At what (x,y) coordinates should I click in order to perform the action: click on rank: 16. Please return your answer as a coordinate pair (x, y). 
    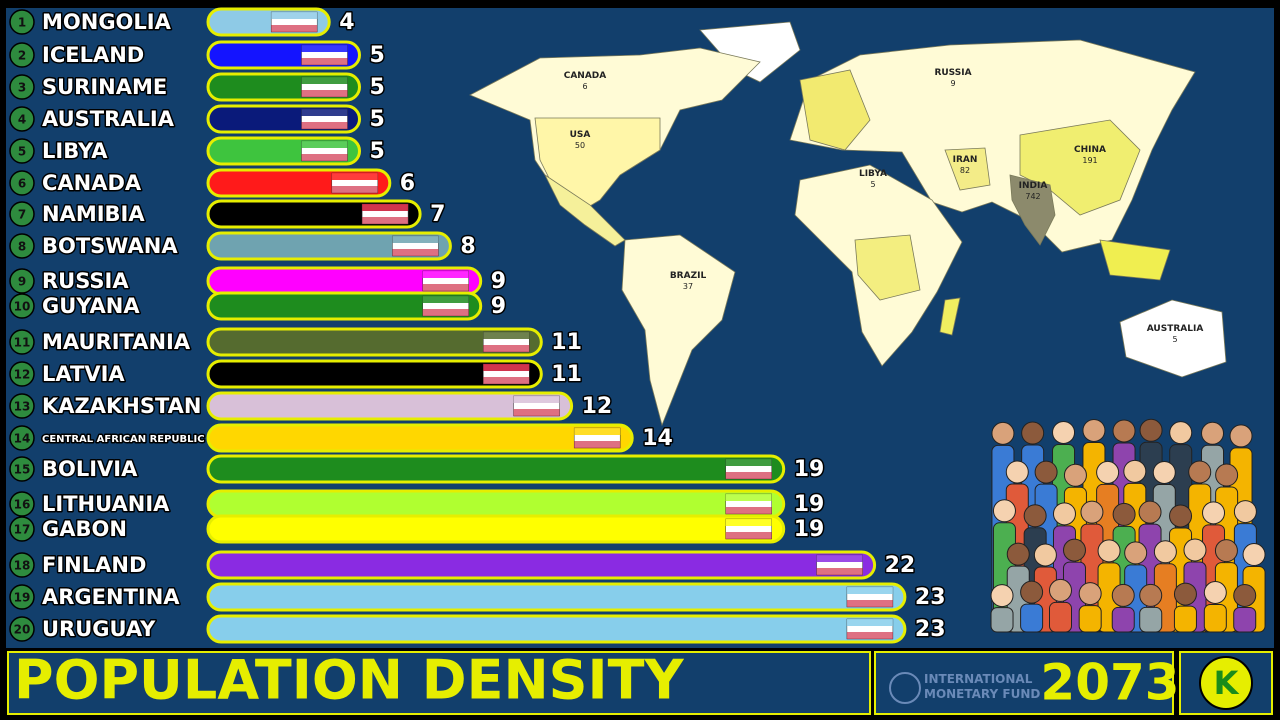
    Looking at the image, I should click on (22, 505).